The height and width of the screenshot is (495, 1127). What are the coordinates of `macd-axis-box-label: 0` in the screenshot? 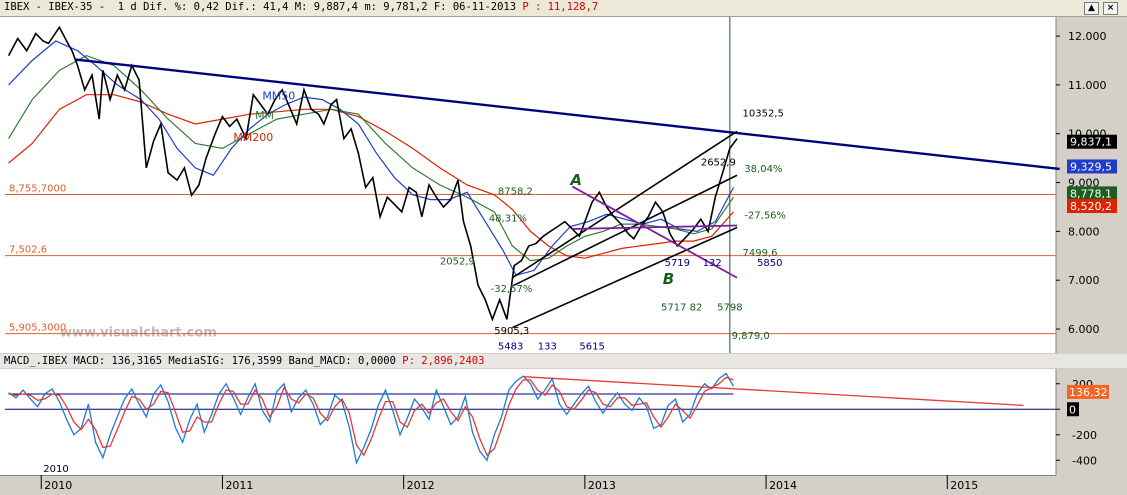 It's located at (1072, 409).